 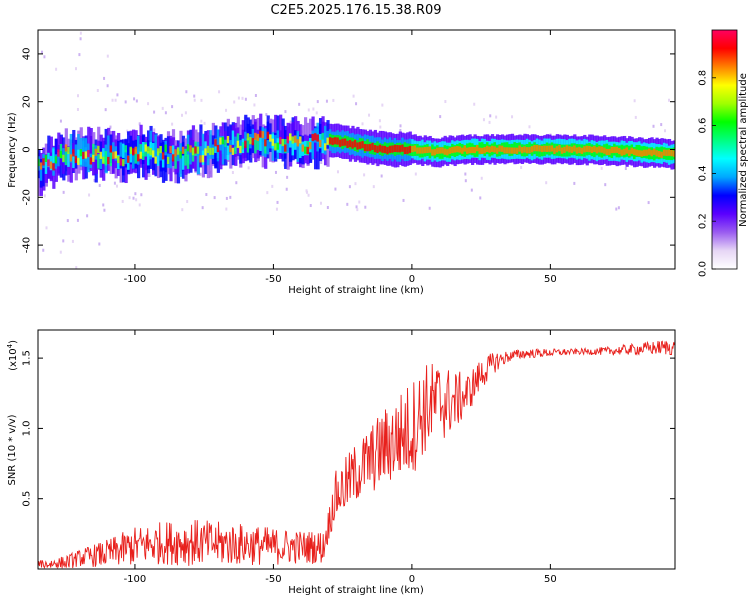 I want to click on spectrogram-y-tick-label: 20, so click(x=27, y=101).